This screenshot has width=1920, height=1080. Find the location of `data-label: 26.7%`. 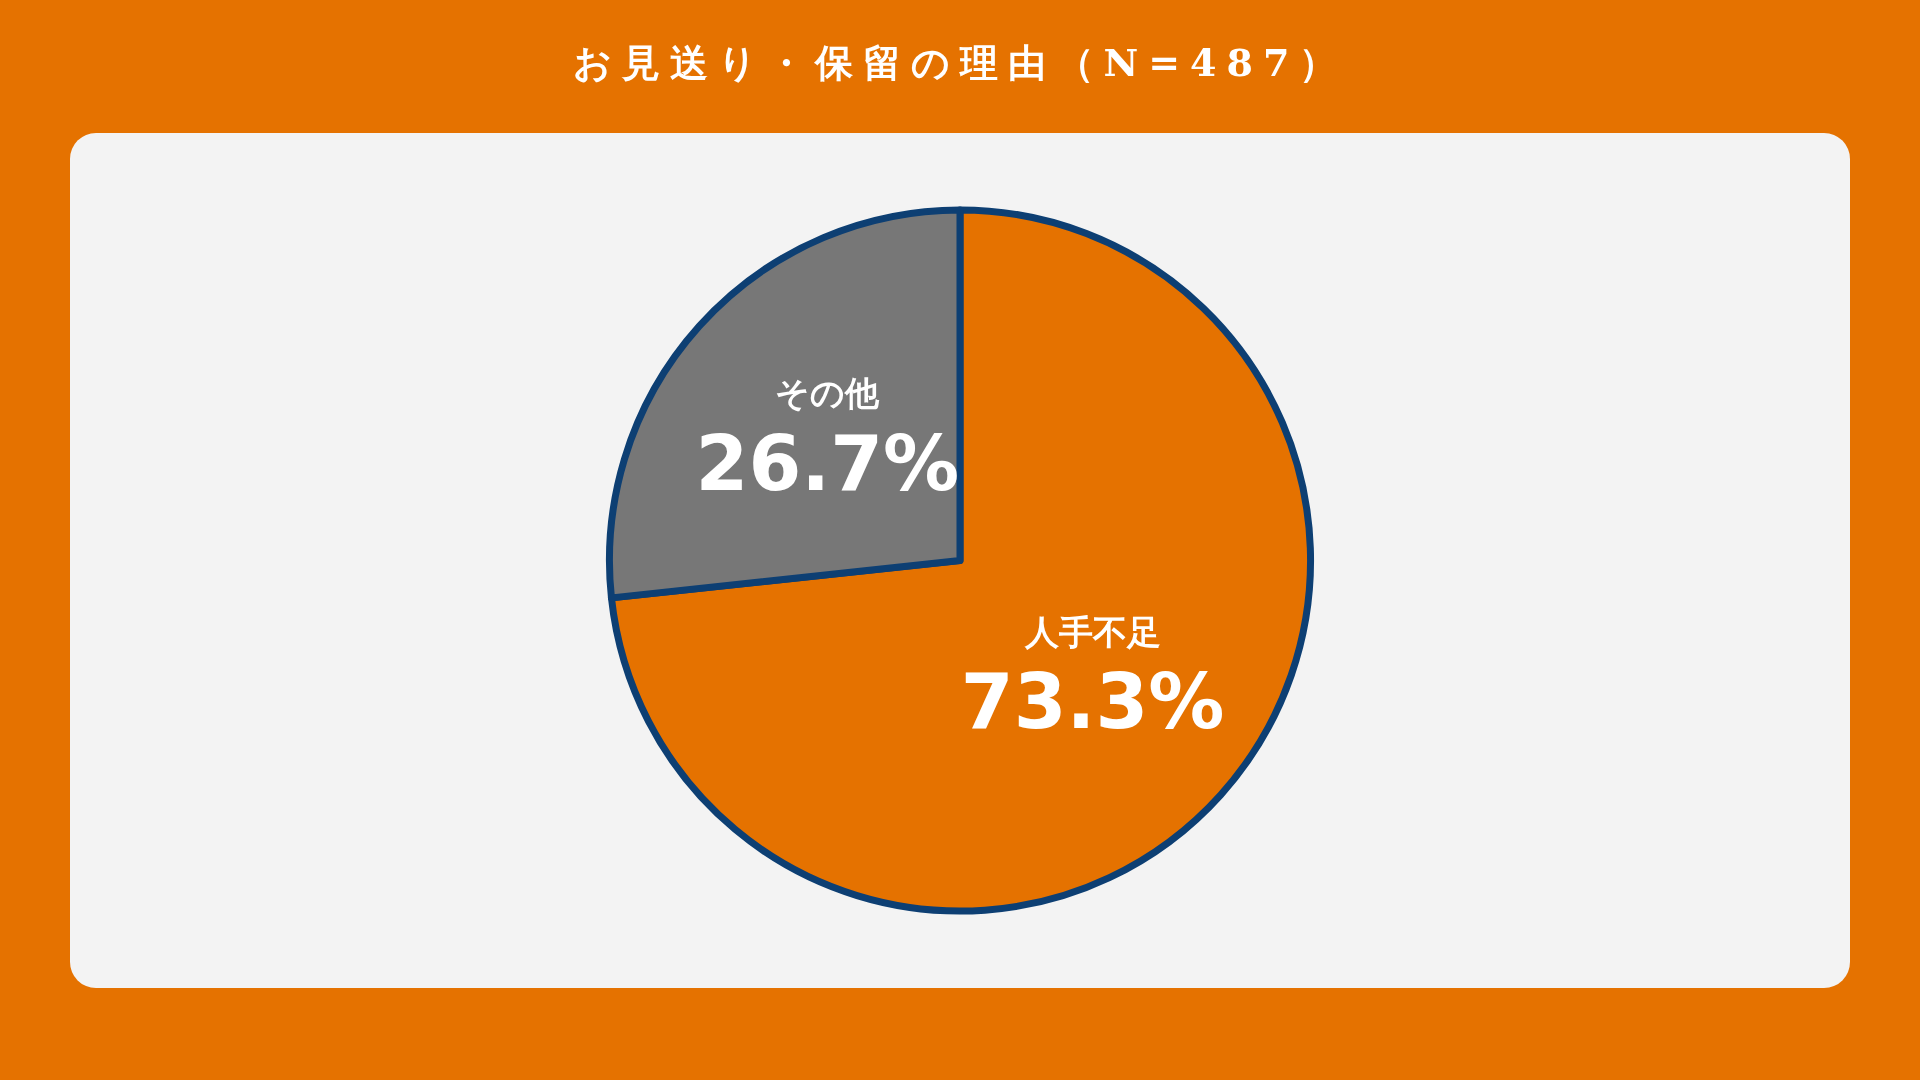

data-label: 26.7% is located at coordinates (827, 463).